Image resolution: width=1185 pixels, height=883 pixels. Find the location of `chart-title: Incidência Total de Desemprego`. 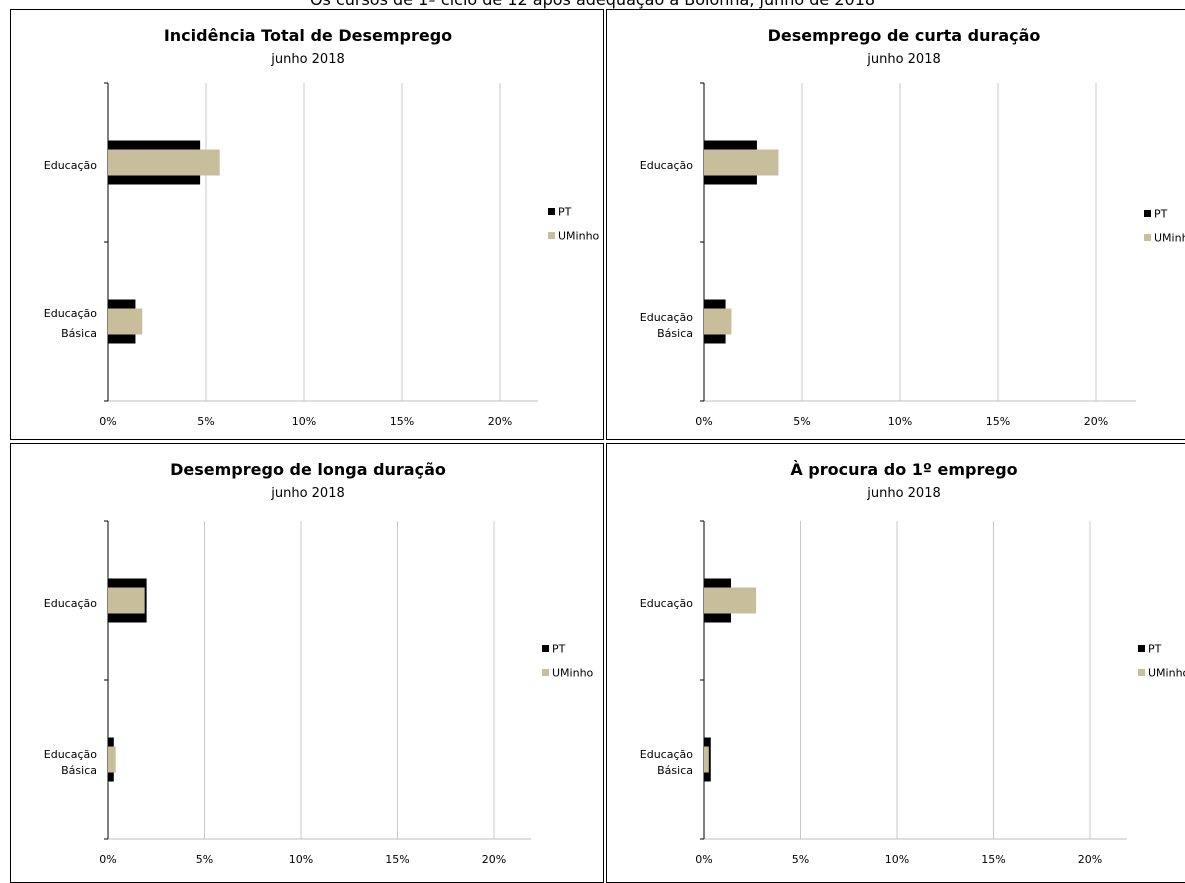

chart-title: Incidência Total de Desemprego is located at coordinates (308, 35).